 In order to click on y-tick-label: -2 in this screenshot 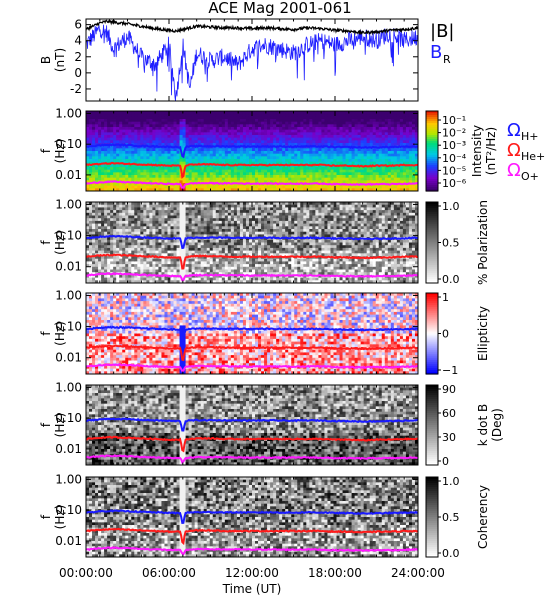, I will do `click(76, 89)`.